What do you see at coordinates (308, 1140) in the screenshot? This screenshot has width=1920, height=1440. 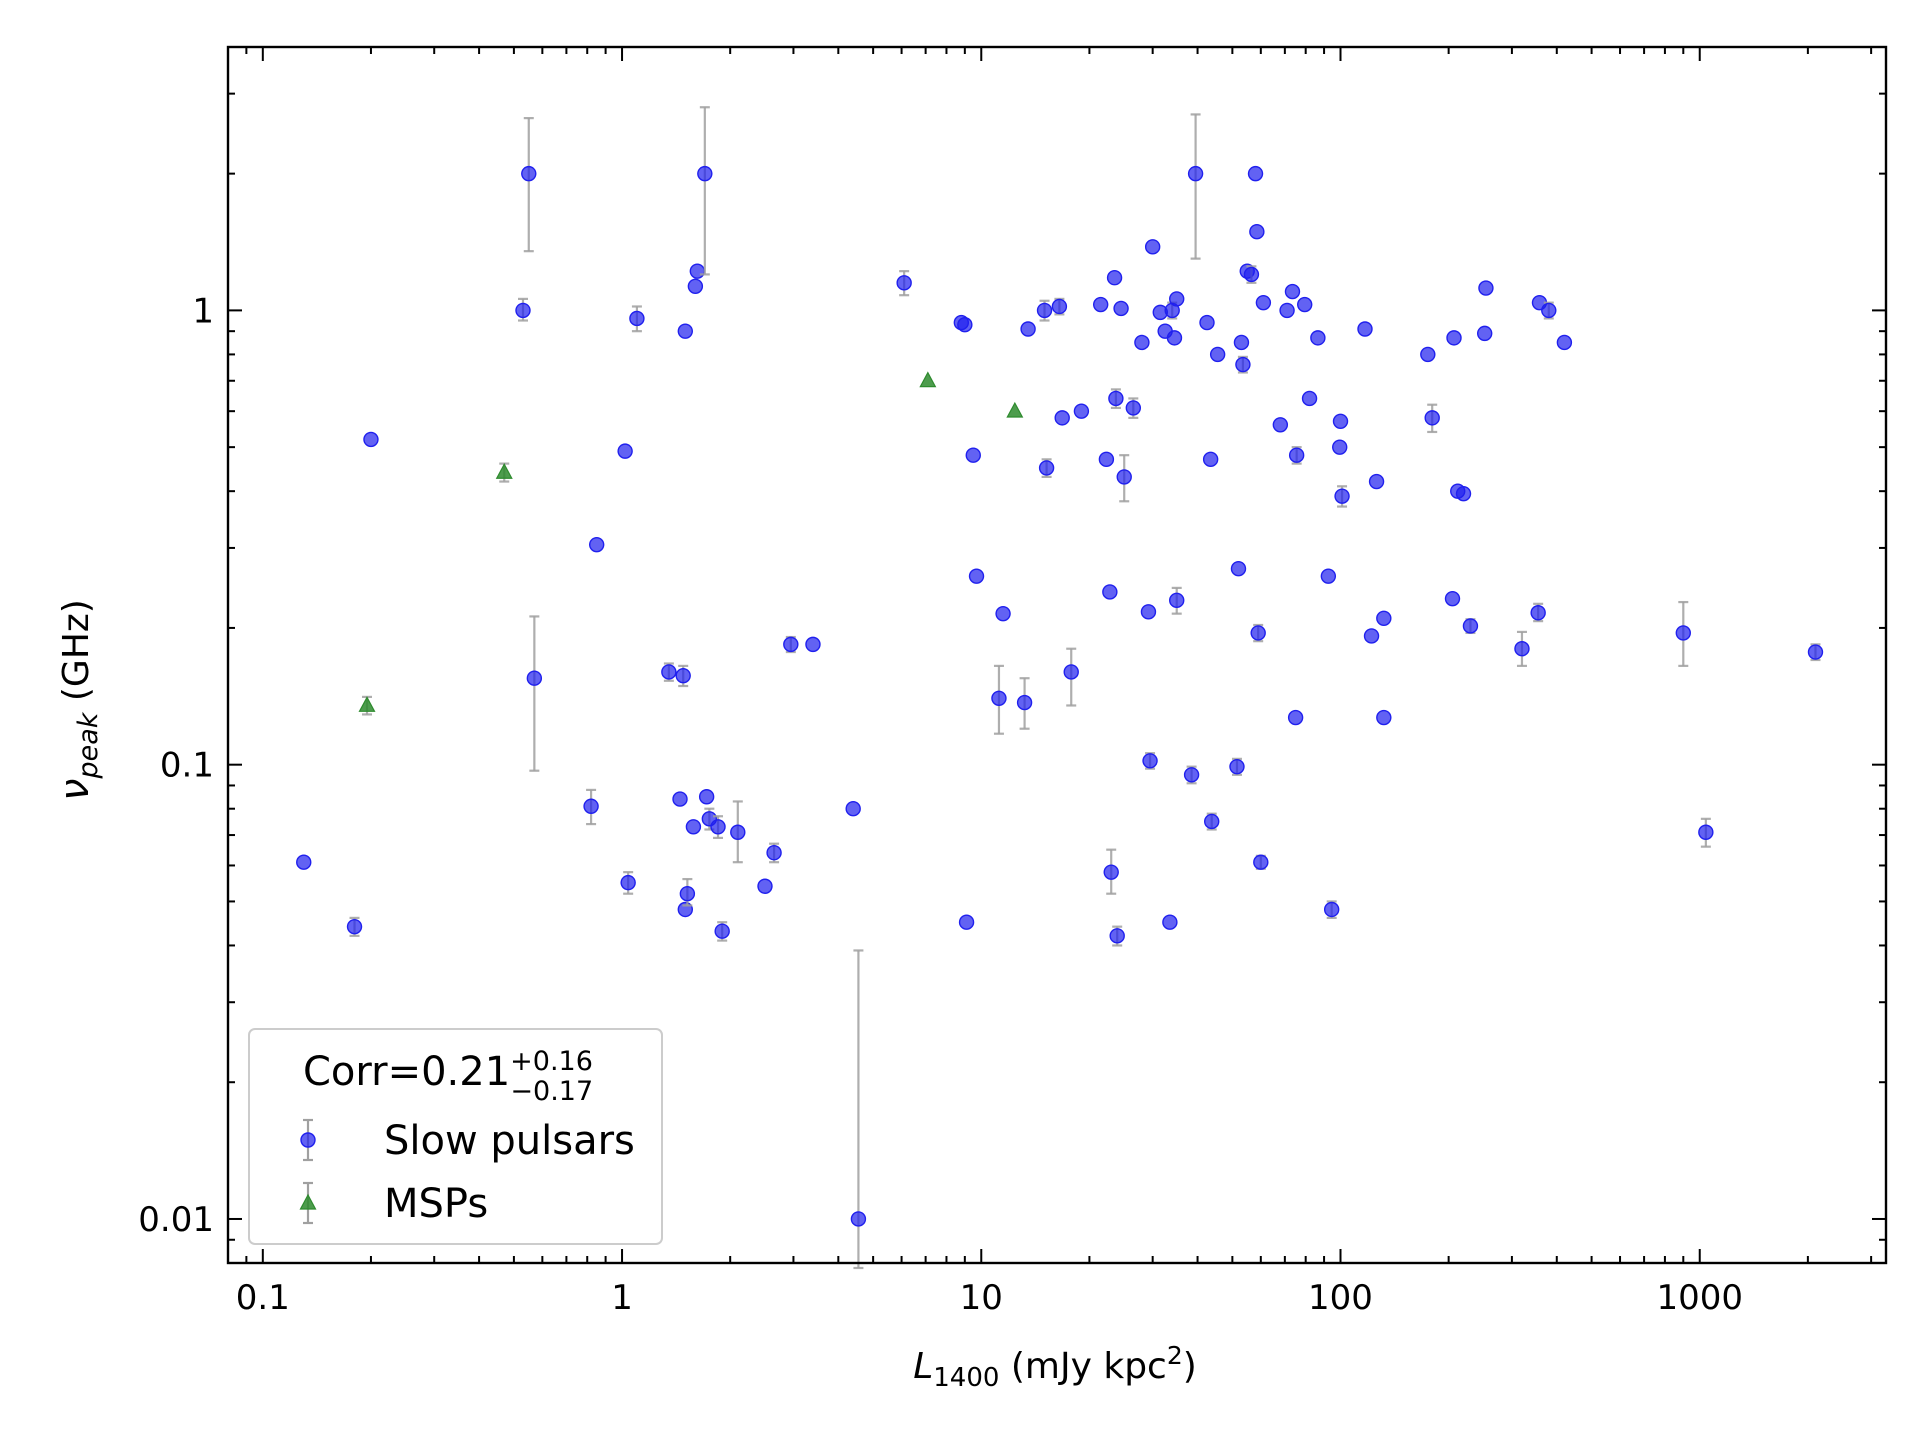 I see `legend-marker-circle` at bounding box center [308, 1140].